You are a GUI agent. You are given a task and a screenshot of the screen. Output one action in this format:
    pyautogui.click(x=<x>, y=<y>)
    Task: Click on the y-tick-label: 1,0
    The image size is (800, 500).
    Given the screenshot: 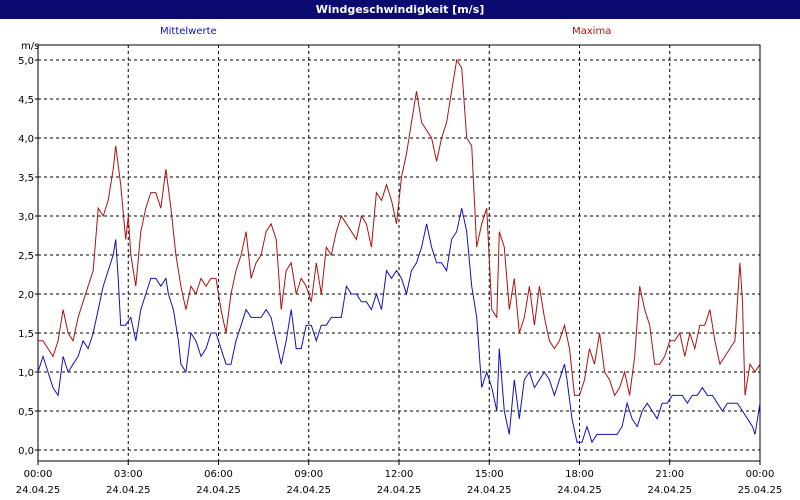 What is the action you would take?
    pyautogui.click(x=26, y=373)
    